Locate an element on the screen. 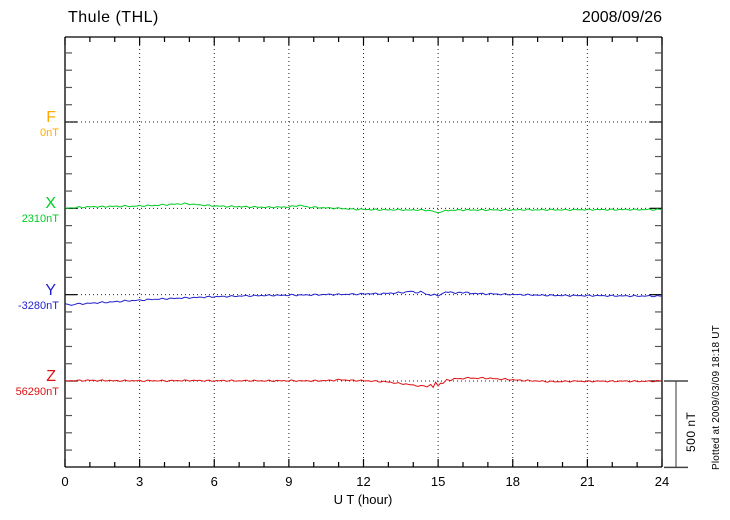  series-label-x: X is located at coordinates (50, 204).